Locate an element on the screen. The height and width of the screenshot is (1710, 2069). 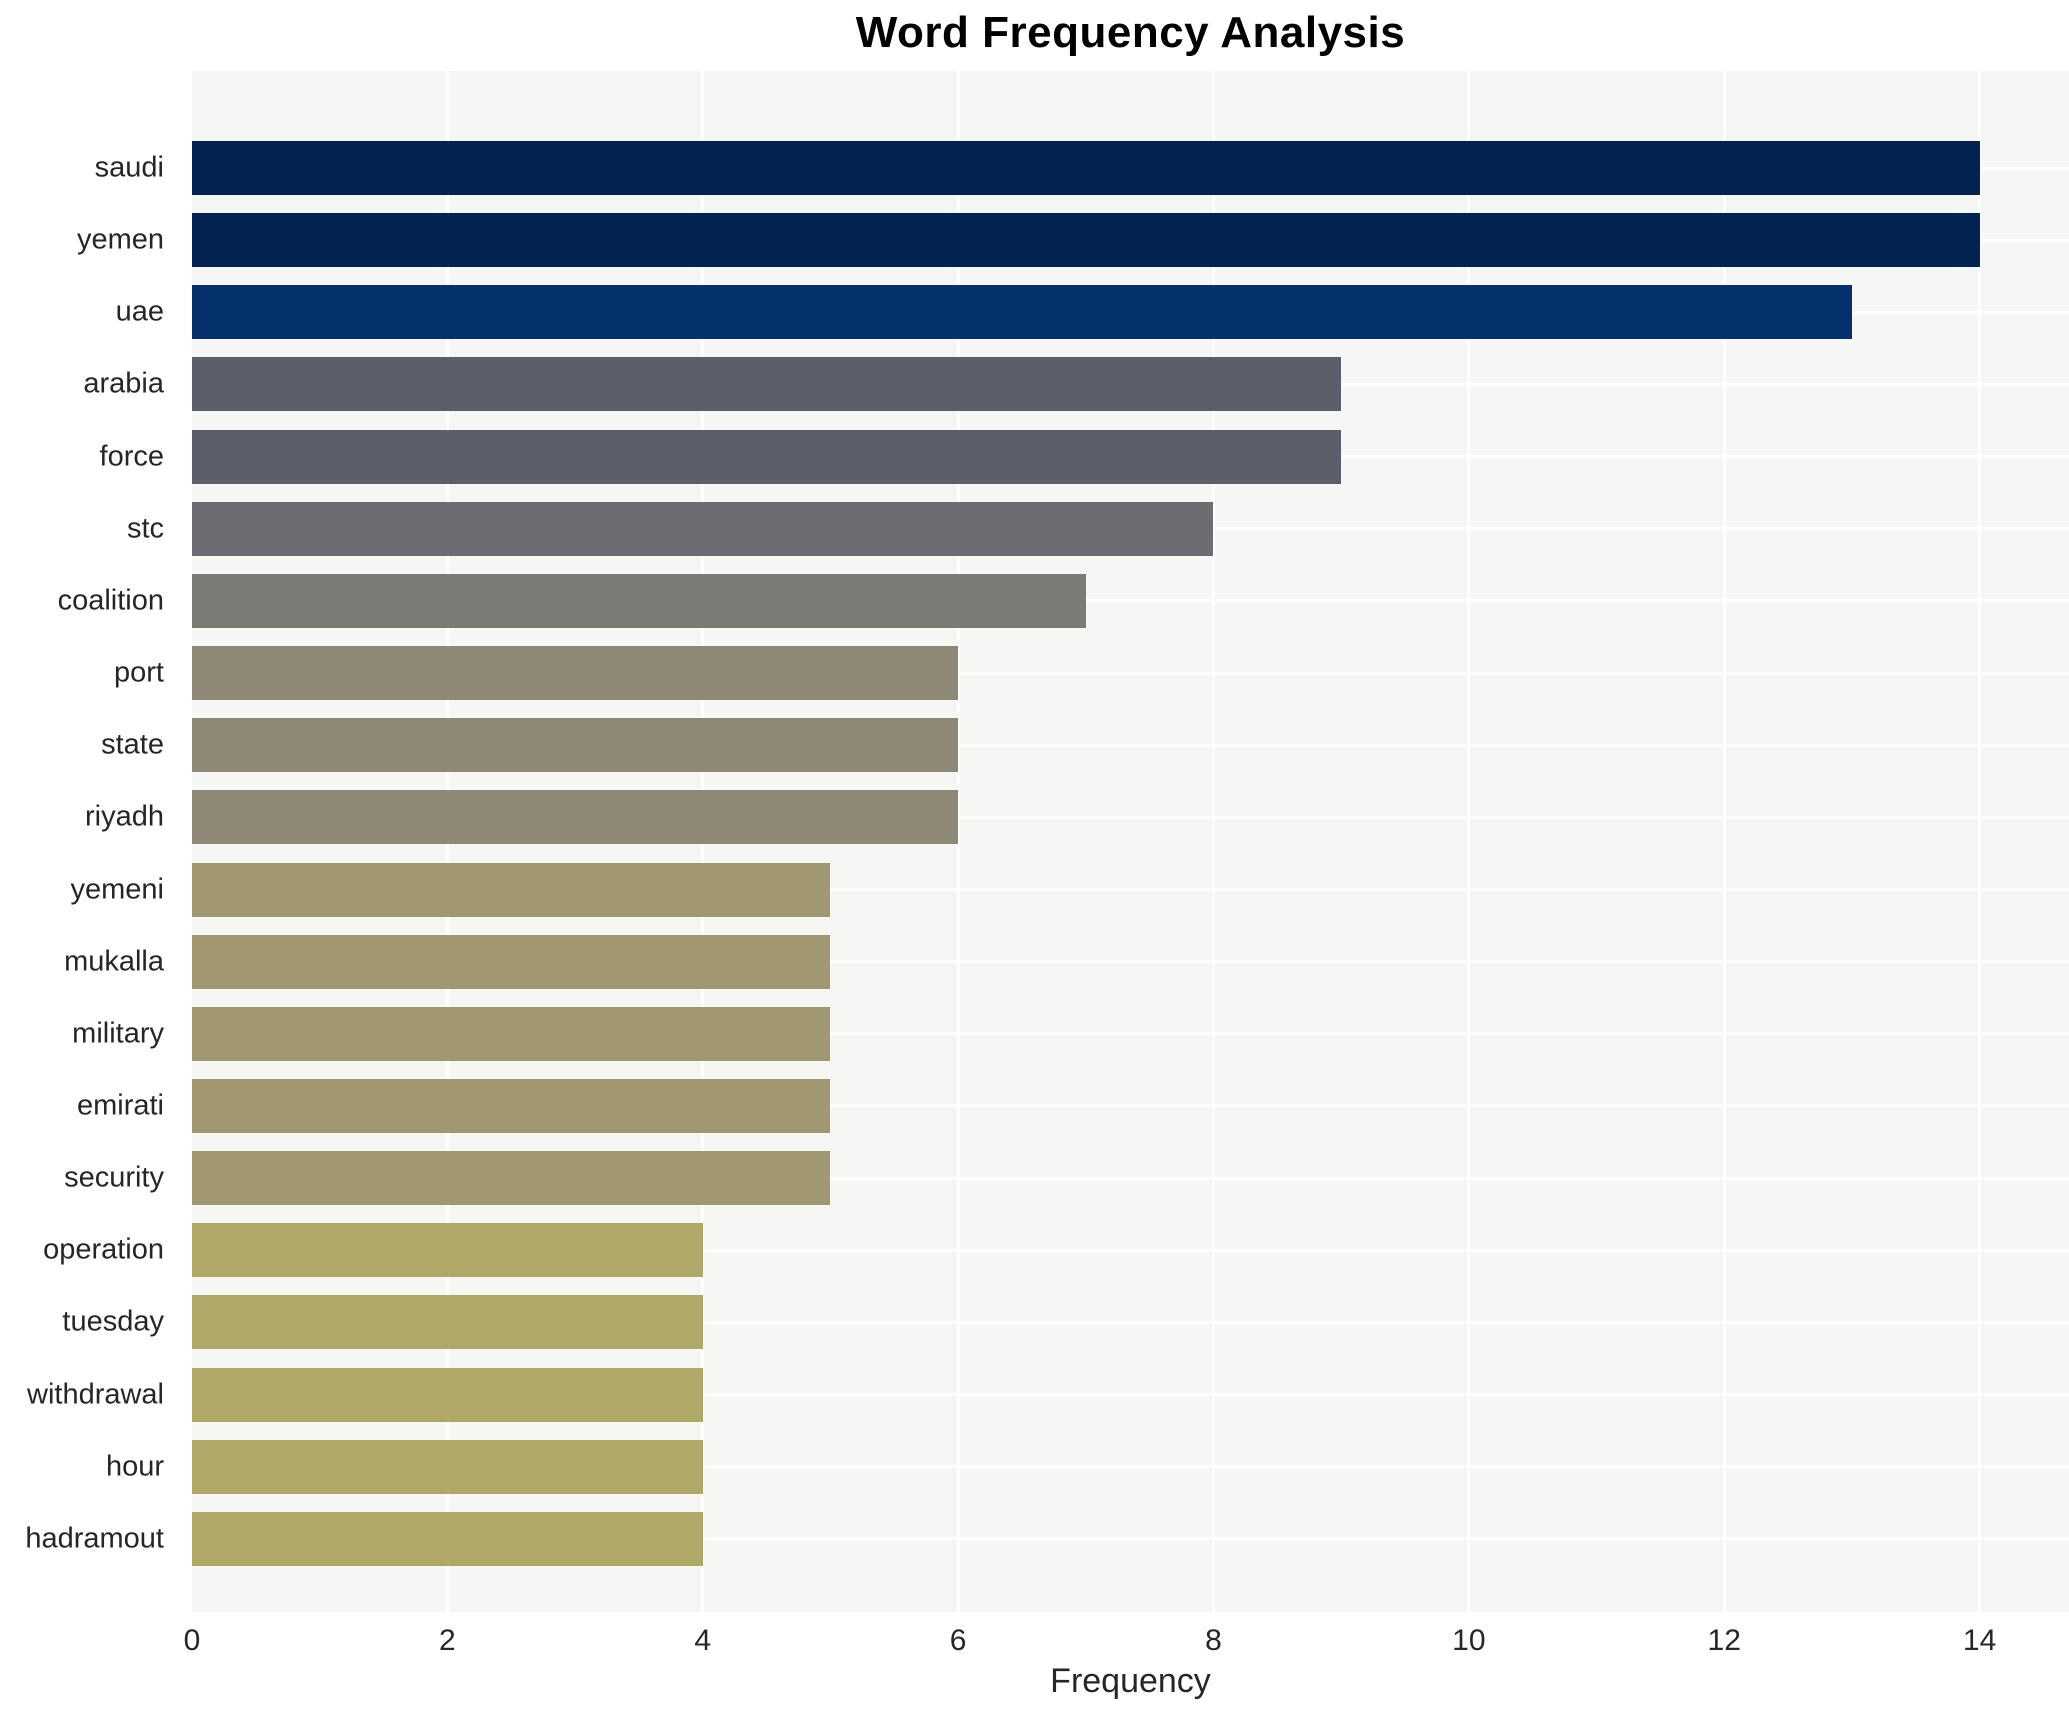
y-axis-label-hour: hour is located at coordinates (134, 1466).